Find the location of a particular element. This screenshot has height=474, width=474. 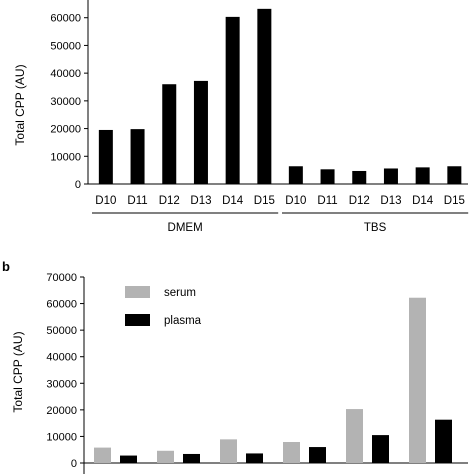

panel-a-y-tick-label: 0 is located at coordinates (78, 185).